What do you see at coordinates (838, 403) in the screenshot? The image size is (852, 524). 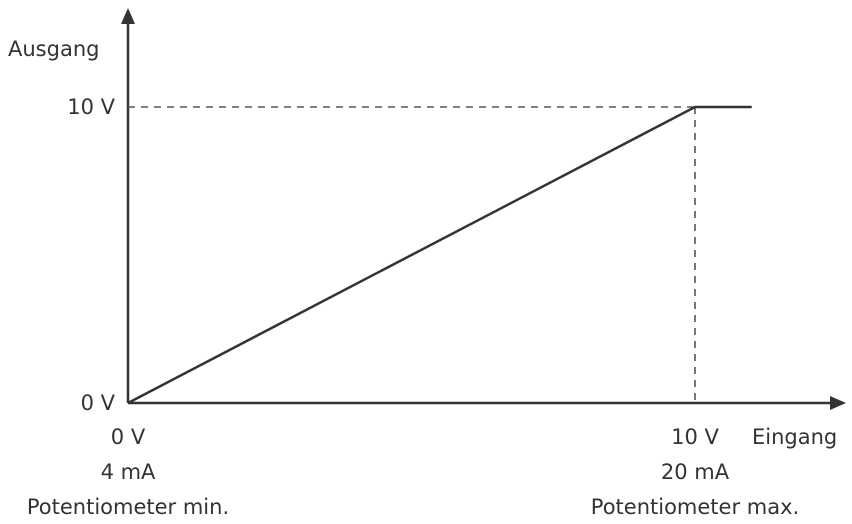 I see `x-axis-arrowhead` at bounding box center [838, 403].